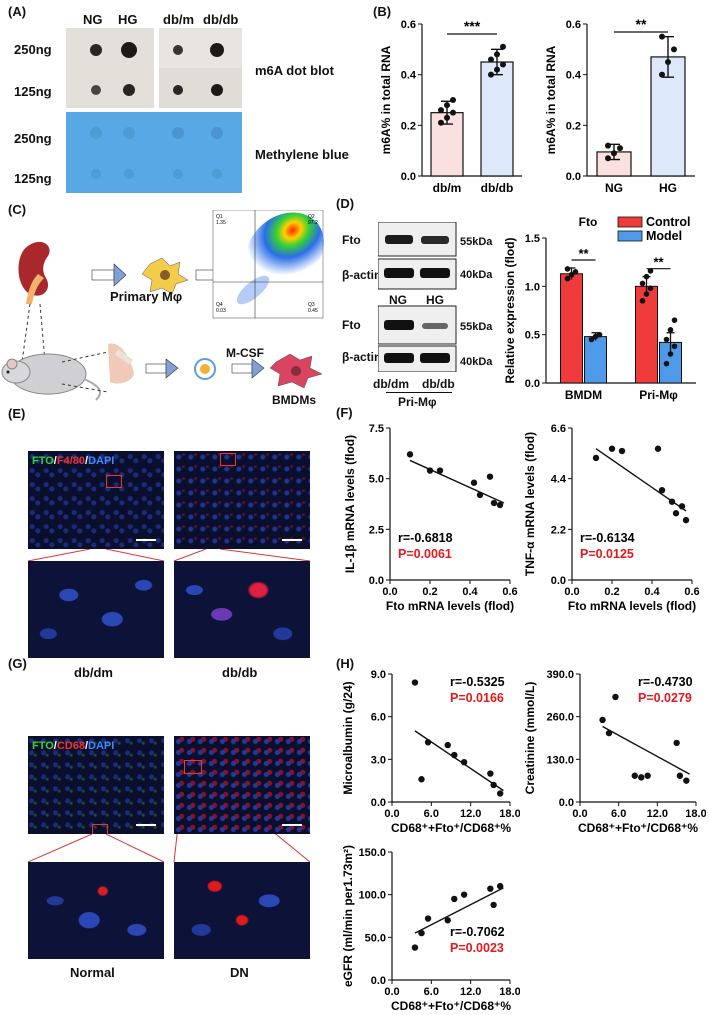 The image size is (709, 1015). Describe the element at coordinates (294, 400) in the screenshot. I see `bmdm-label: BMDMs` at that location.